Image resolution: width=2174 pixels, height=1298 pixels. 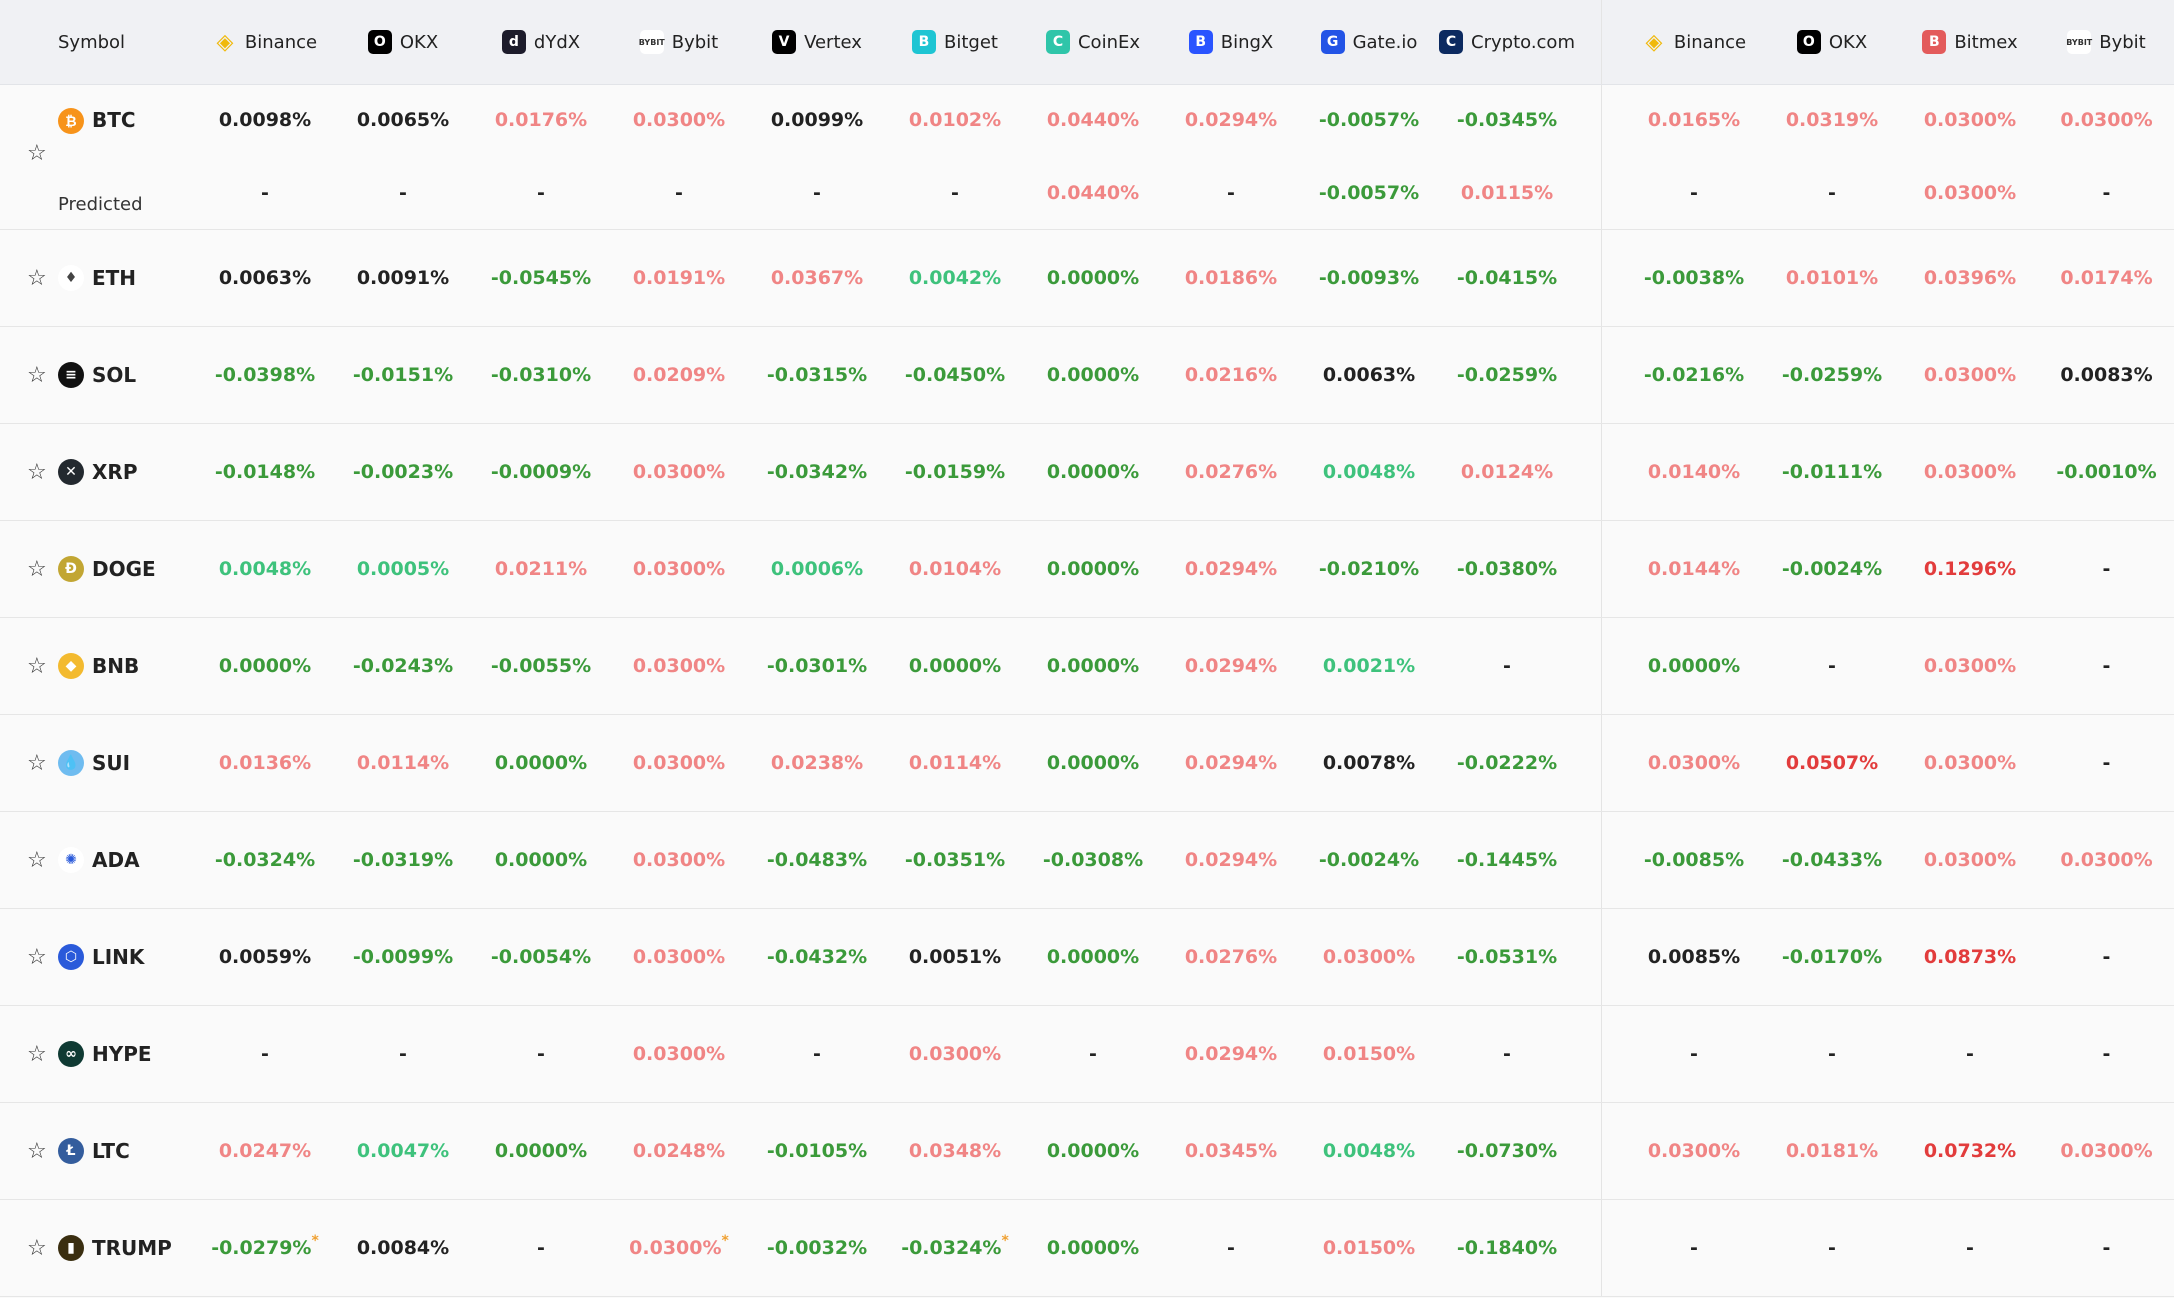 I want to click on symbol-name: XRP, so click(x=115, y=472).